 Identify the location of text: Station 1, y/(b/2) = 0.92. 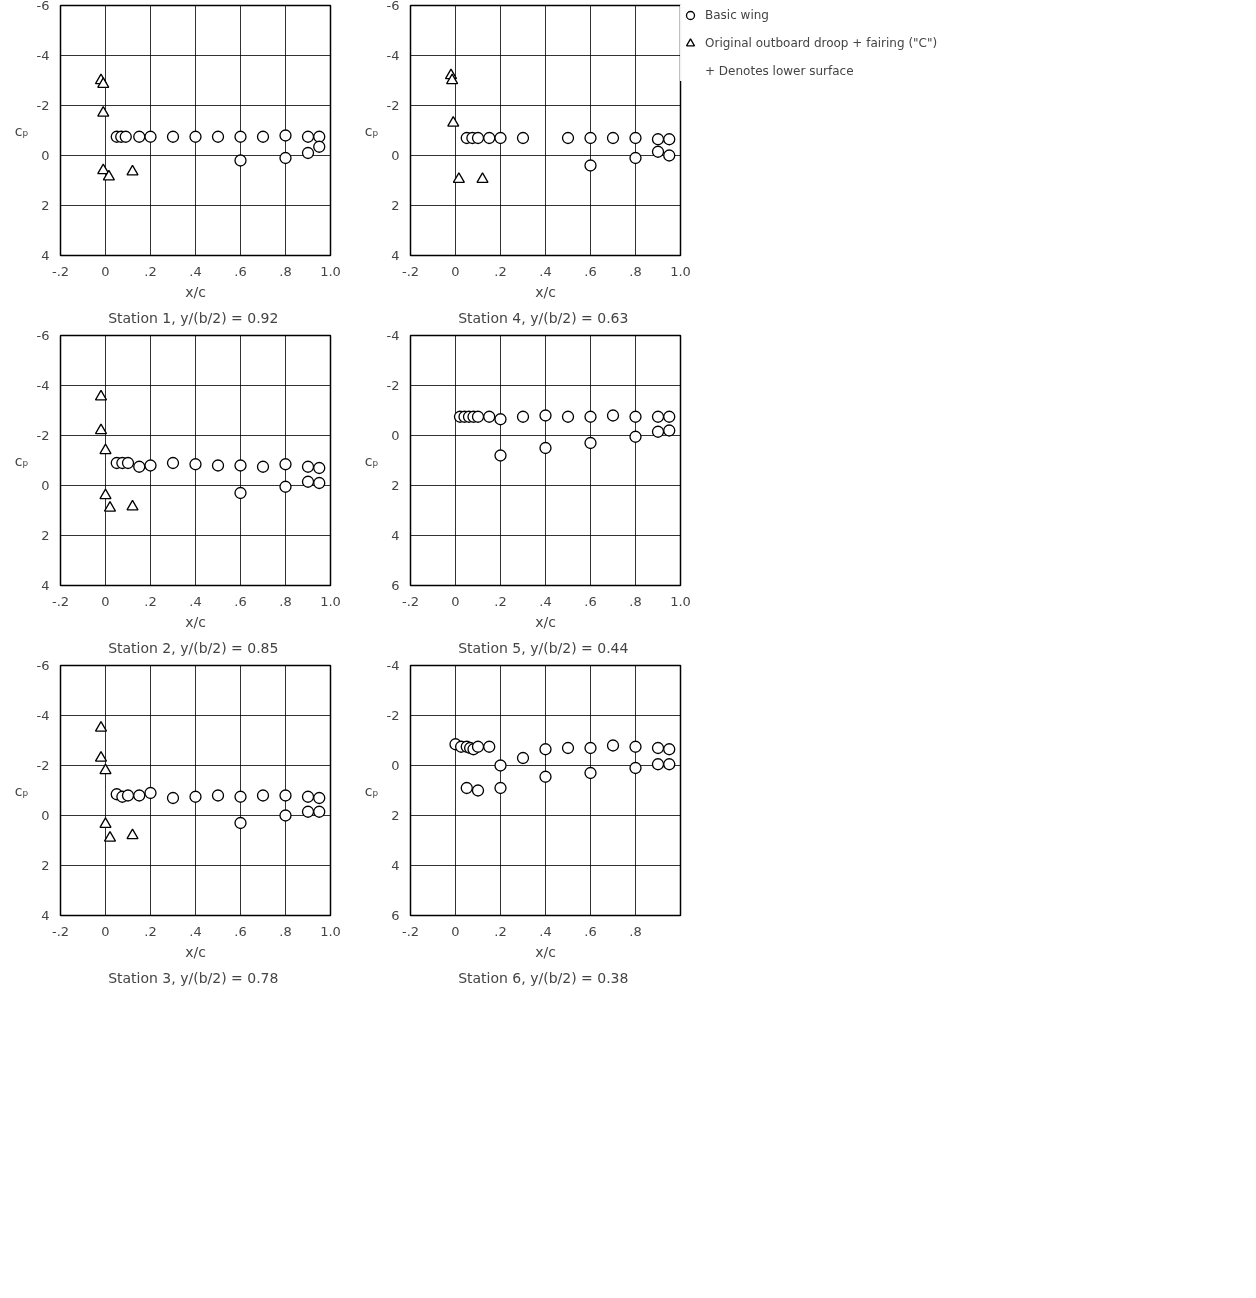
(193, 317).